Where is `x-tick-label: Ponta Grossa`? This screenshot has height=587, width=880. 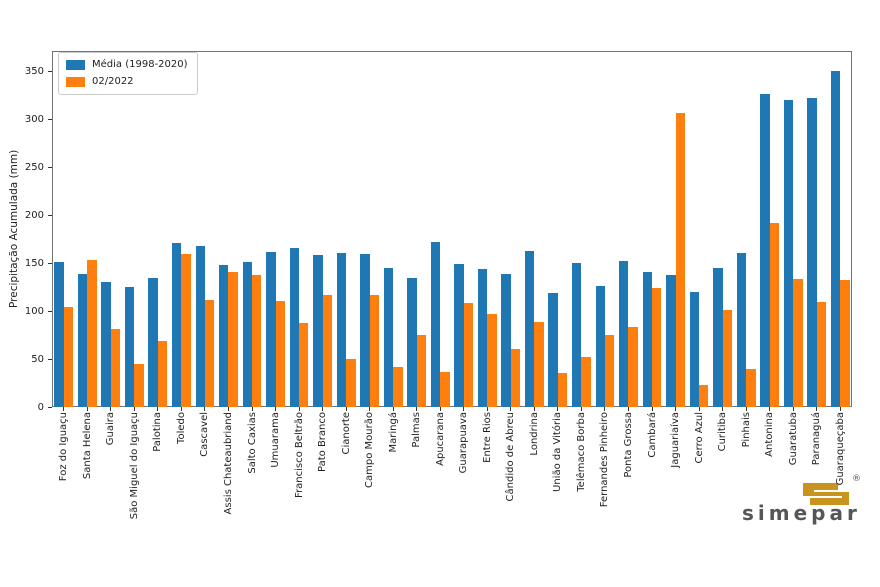
x-tick-label: Ponta Grossa is located at coordinates (628, 445).